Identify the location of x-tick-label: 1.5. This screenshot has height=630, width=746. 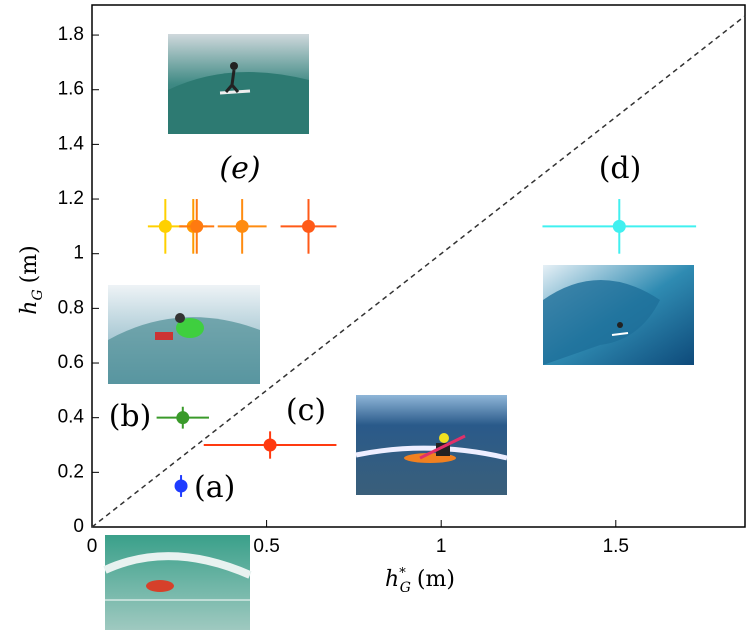
(616, 546).